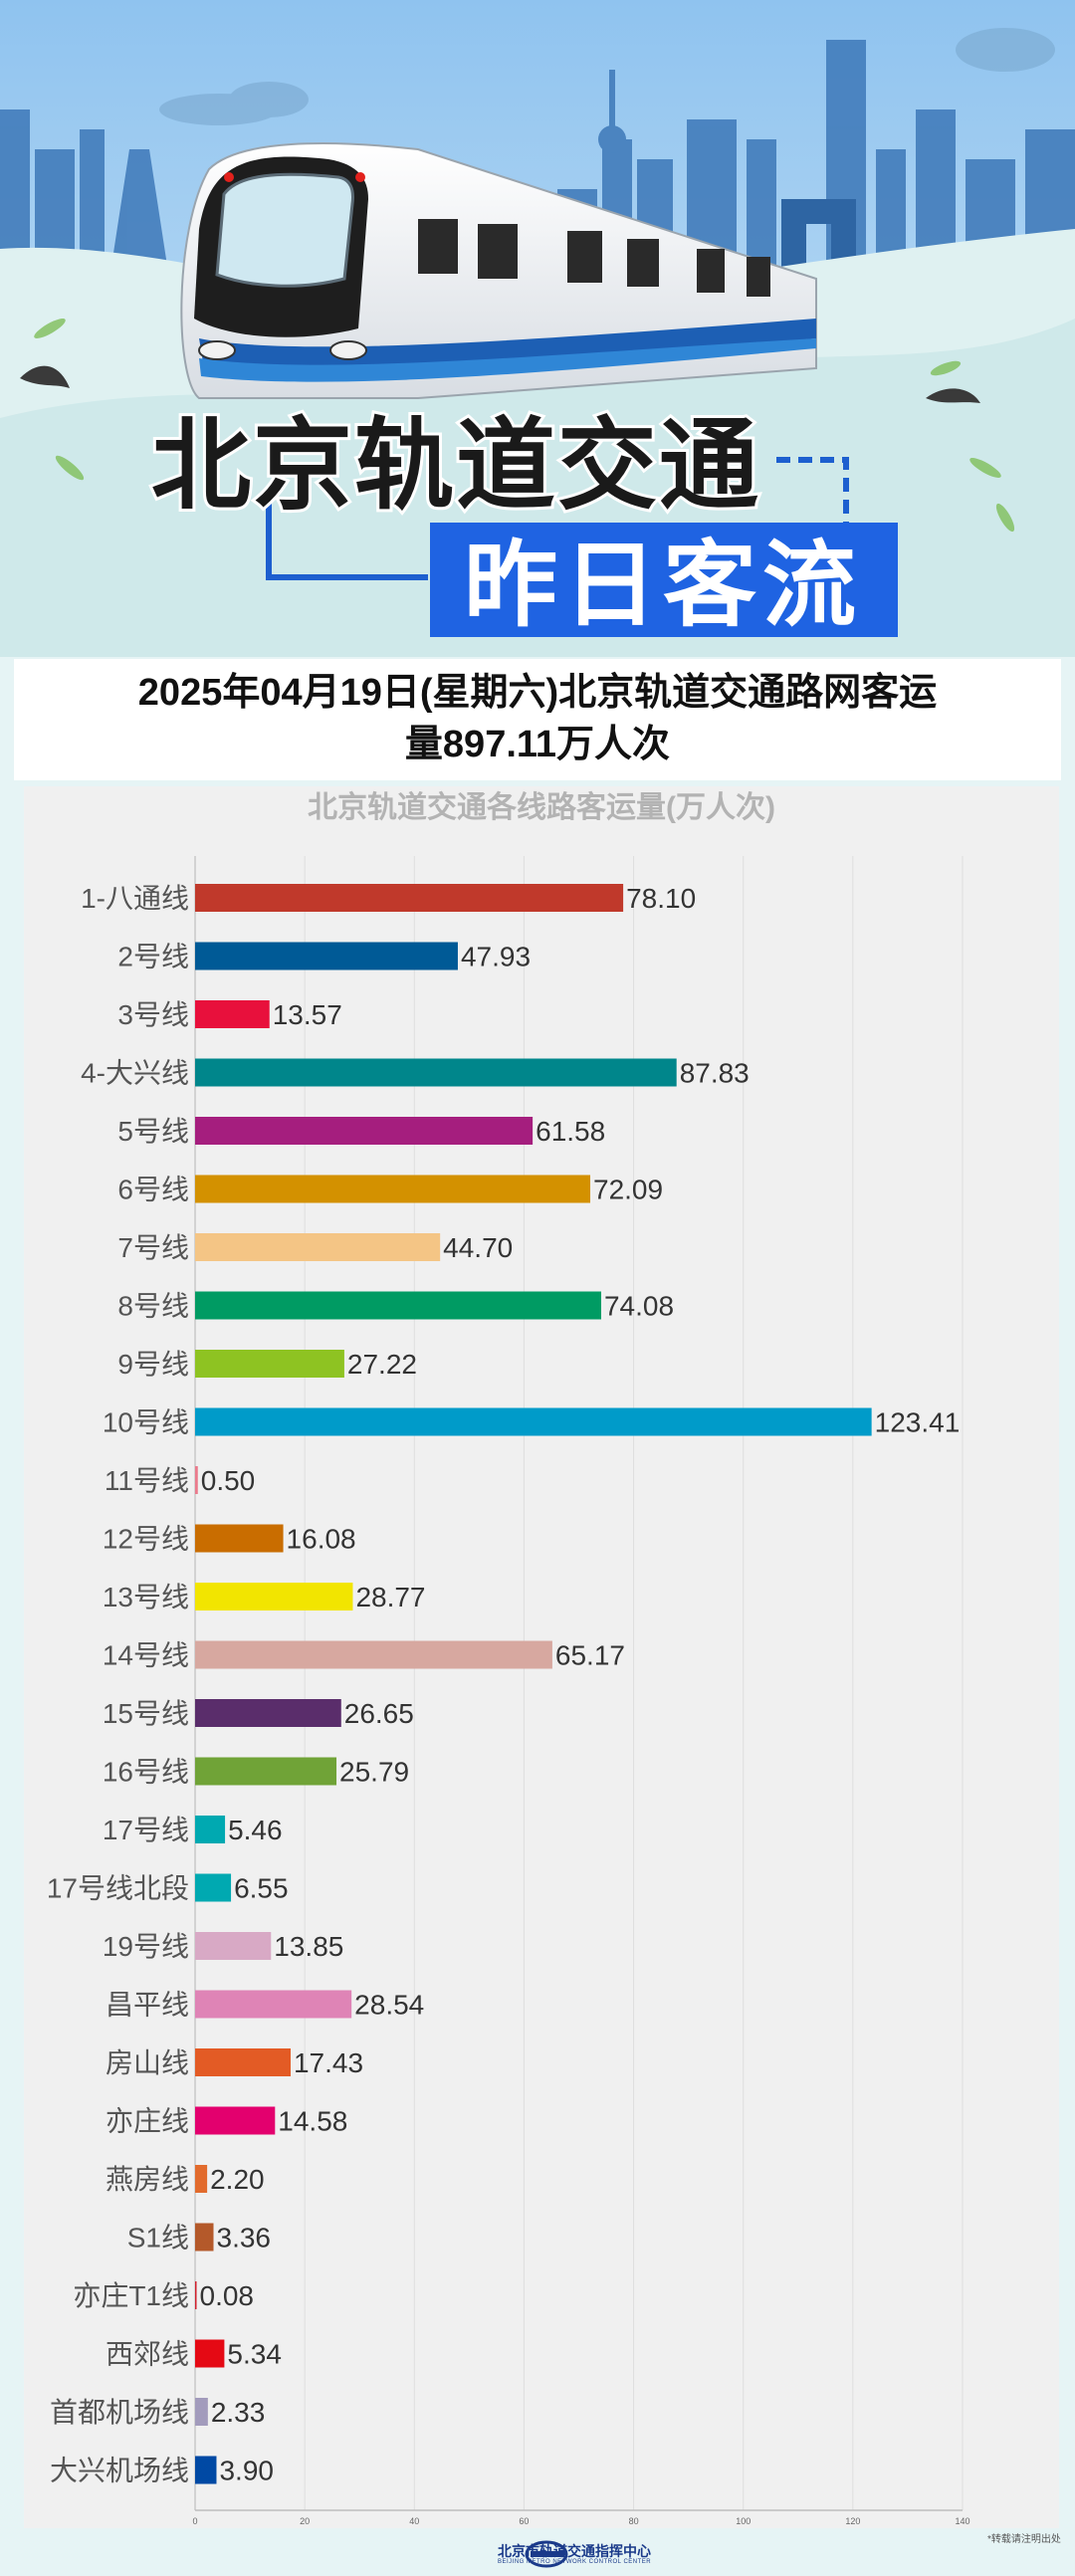  I want to click on category-label: 16号线, so click(146, 1772).